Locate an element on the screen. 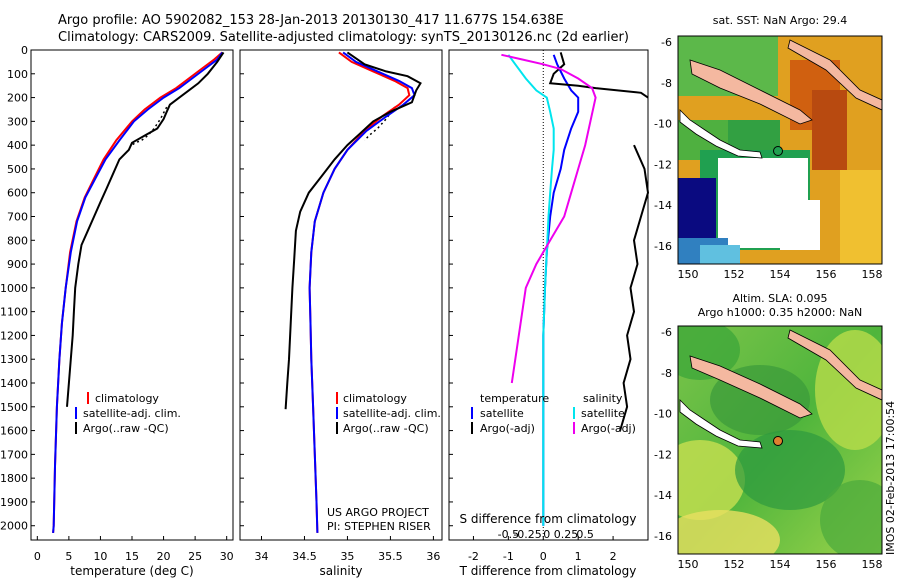 This screenshot has height=580, width=900. sst-map is located at coordinates (780, 150).